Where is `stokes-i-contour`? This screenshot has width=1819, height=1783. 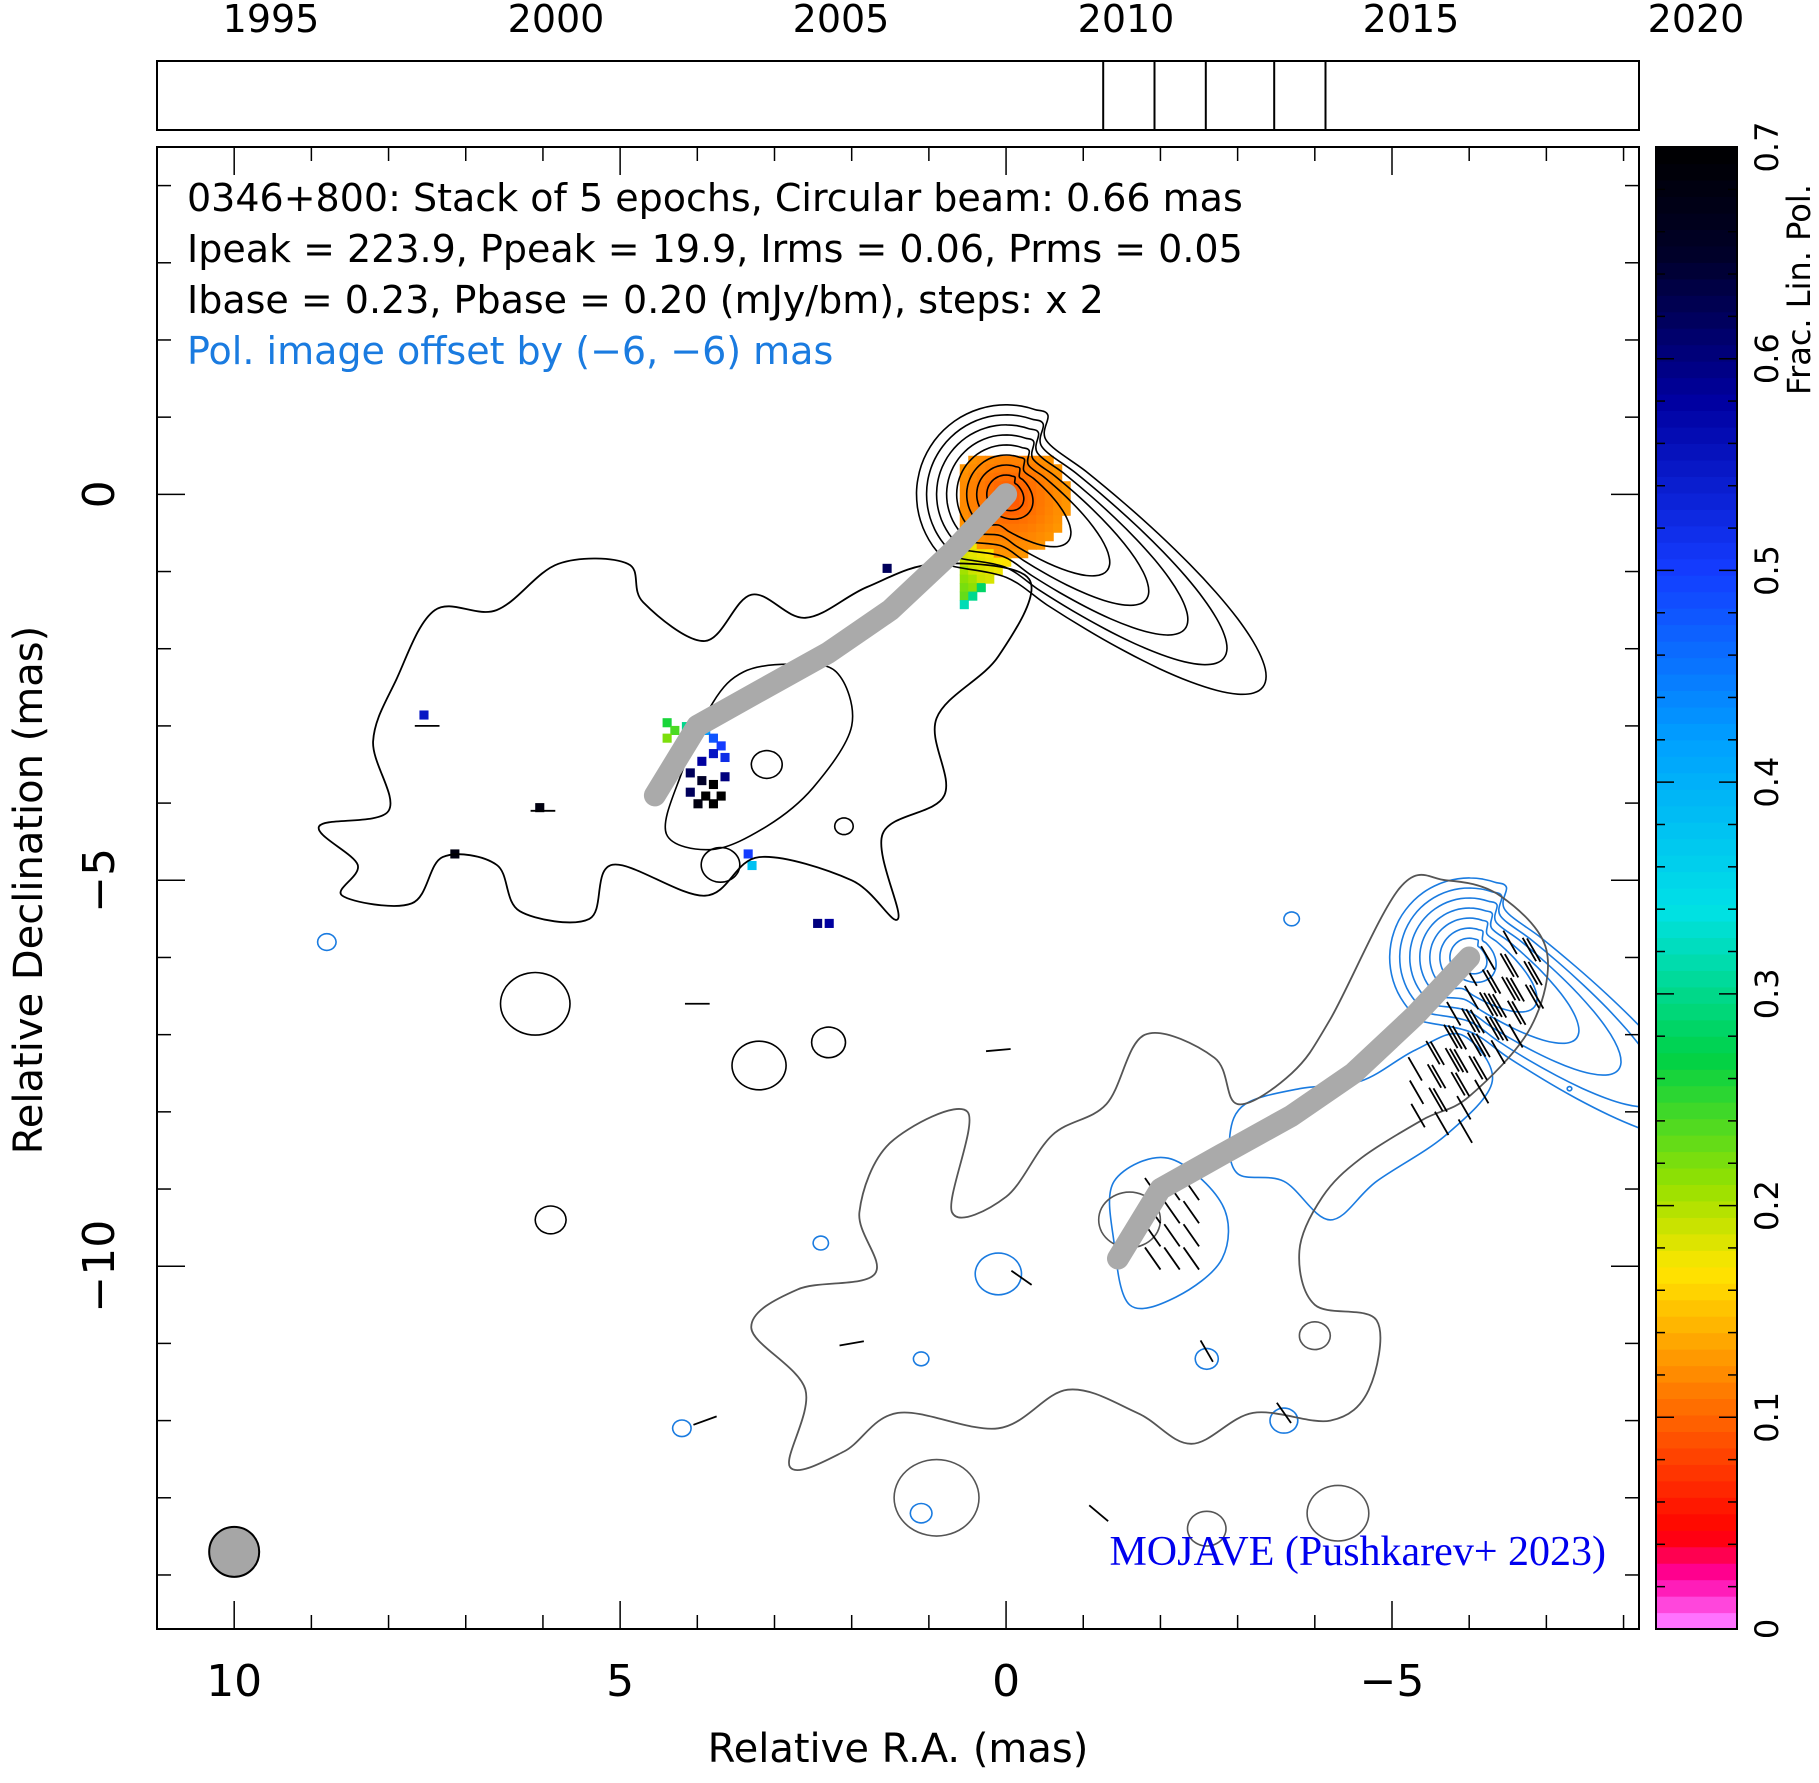 stokes-i-contour is located at coordinates (1033, 510).